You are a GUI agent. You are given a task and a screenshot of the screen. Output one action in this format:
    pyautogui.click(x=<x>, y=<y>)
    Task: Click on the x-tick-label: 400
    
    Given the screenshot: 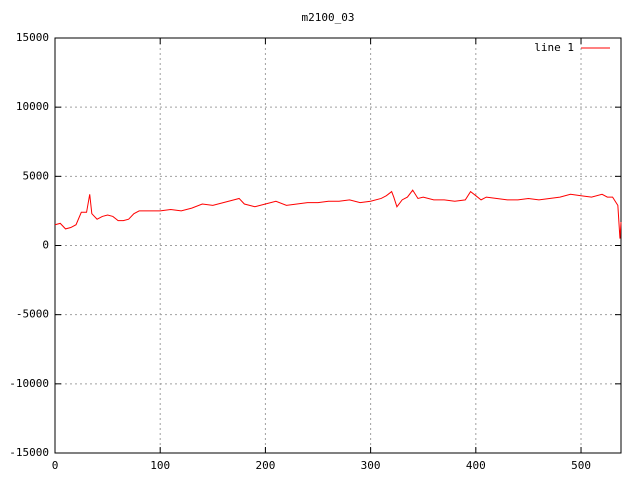 What is the action you would take?
    pyautogui.click(x=476, y=465)
    